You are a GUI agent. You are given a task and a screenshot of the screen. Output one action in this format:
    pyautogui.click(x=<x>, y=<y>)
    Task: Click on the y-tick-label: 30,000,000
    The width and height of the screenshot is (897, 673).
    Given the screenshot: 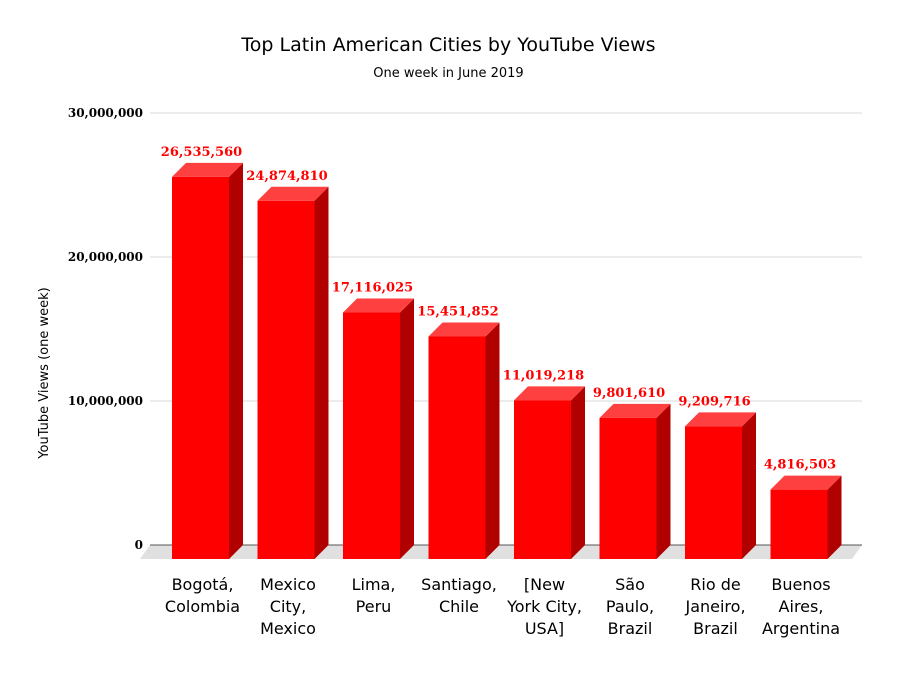 What is the action you would take?
    pyautogui.click(x=105, y=113)
    